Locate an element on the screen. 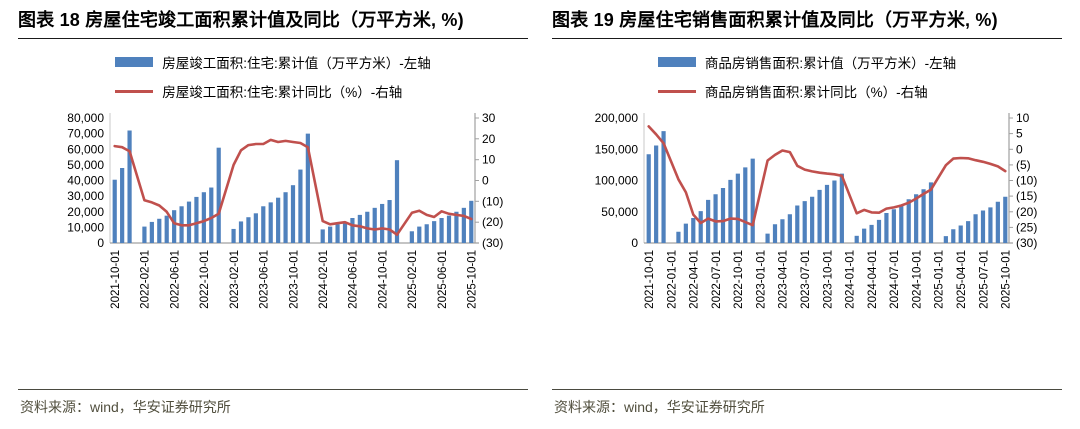 The width and height of the screenshot is (1080, 429). line-swatch-icon is located at coordinates (676, 91).